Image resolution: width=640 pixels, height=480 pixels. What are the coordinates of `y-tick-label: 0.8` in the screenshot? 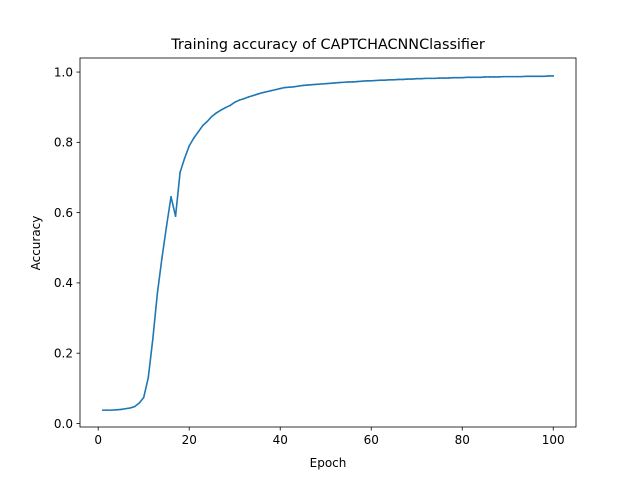 It's located at (63, 143).